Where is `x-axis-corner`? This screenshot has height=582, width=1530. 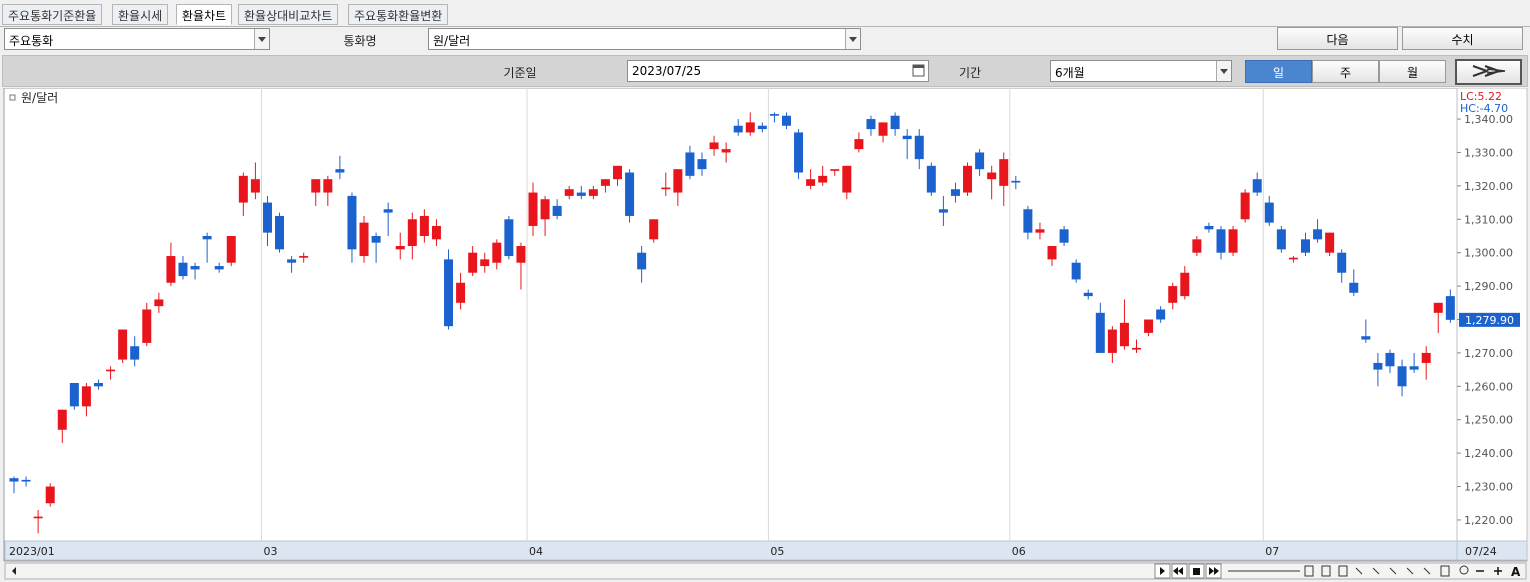 x-axis-corner is located at coordinates (1492, 550).